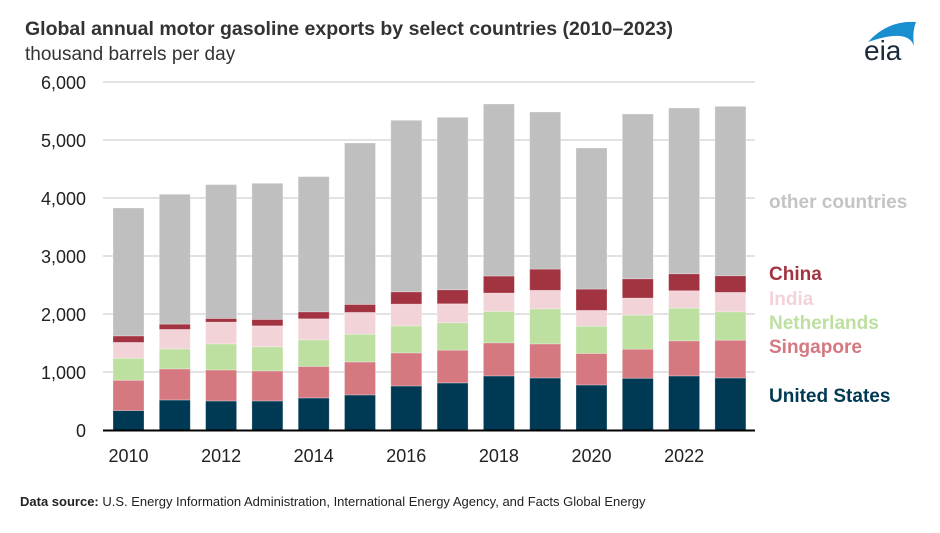 The image size is (940, 533). What do you see at coordinates (406, 275) in the screenshot?
I see `bar-2016` at bounding box center [406, 275].